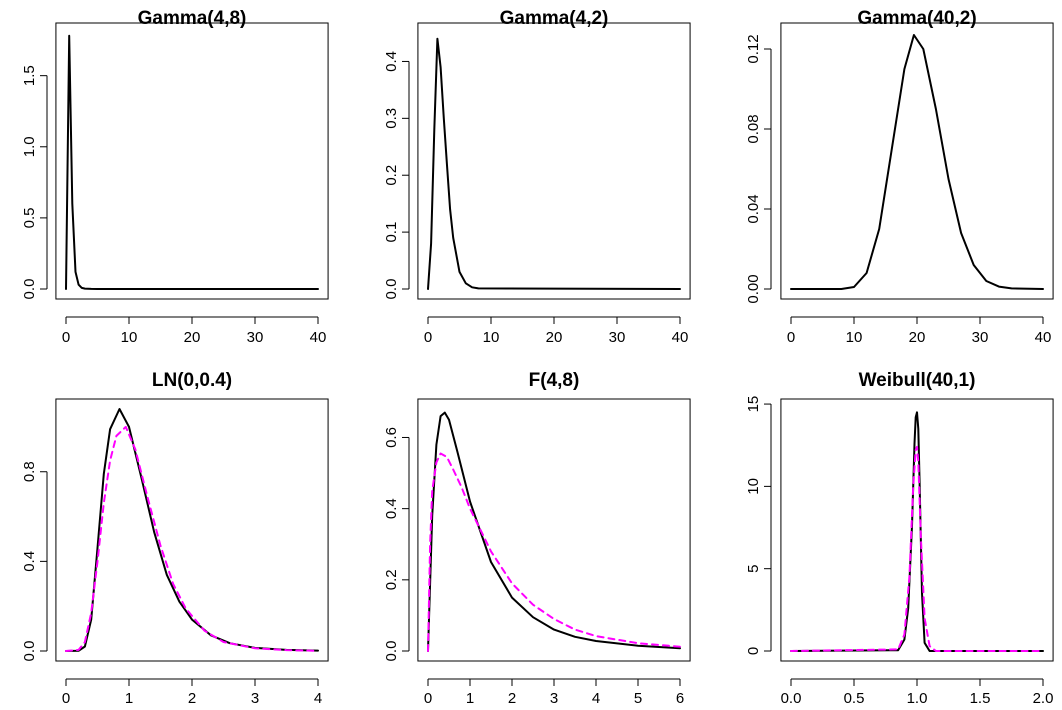  I want to click on panel-gamma-40-2: Gamma(40,2) 0 10 20 30 40 0.00 0.04 0.08 0.12, so click(899, 177).